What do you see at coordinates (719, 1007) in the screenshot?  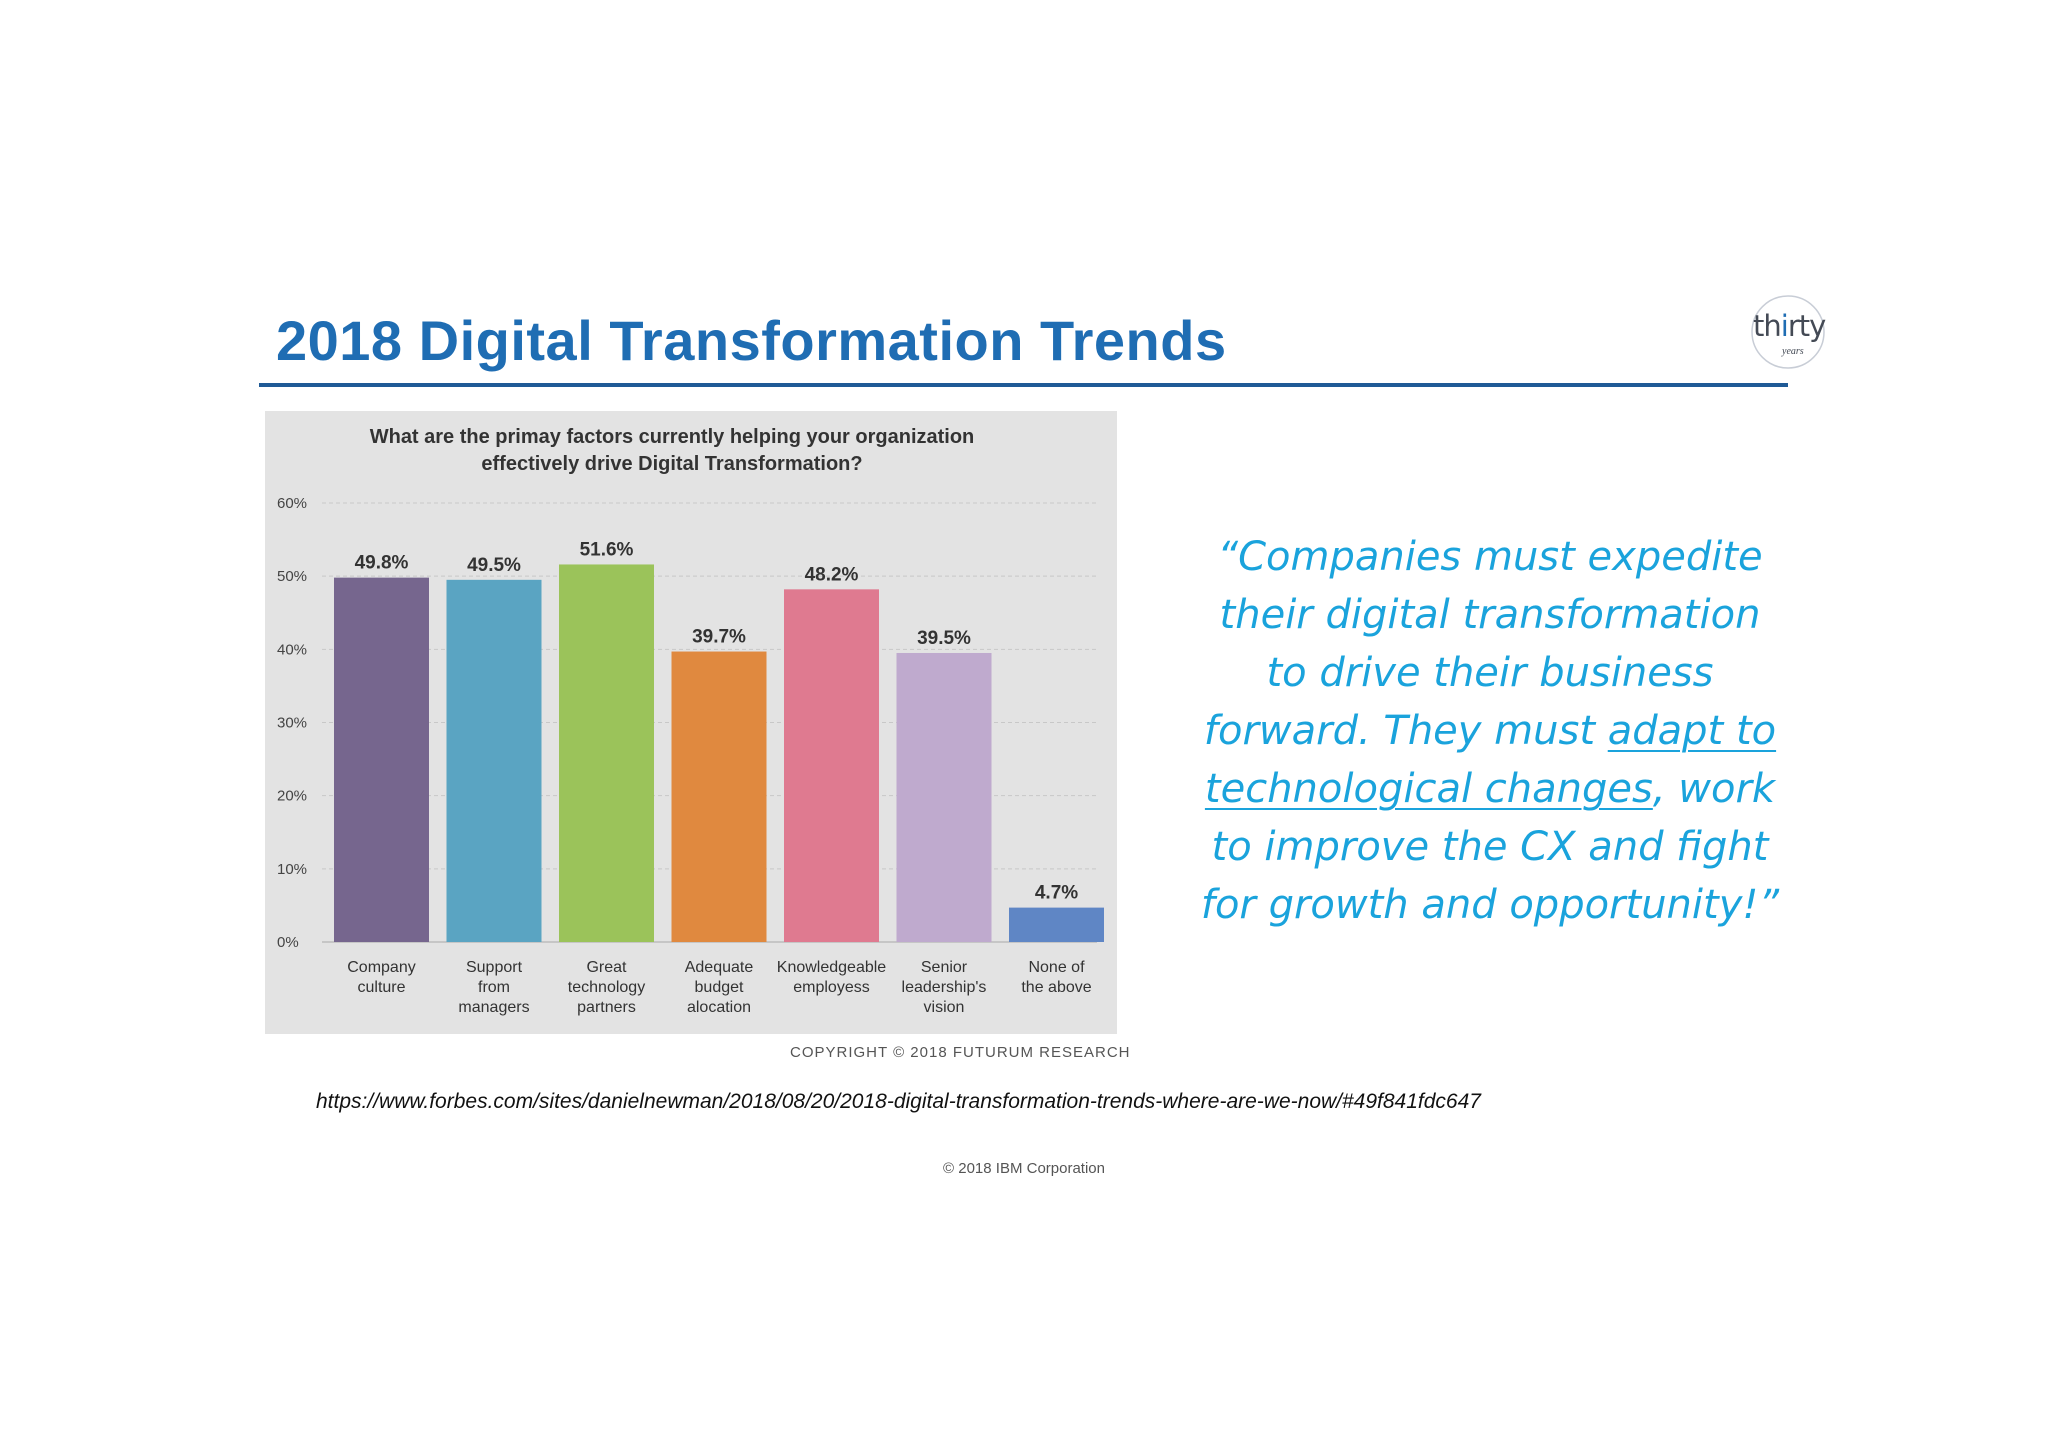 I see `x-tick-label: alocation` at bounding box center [719, 1007].